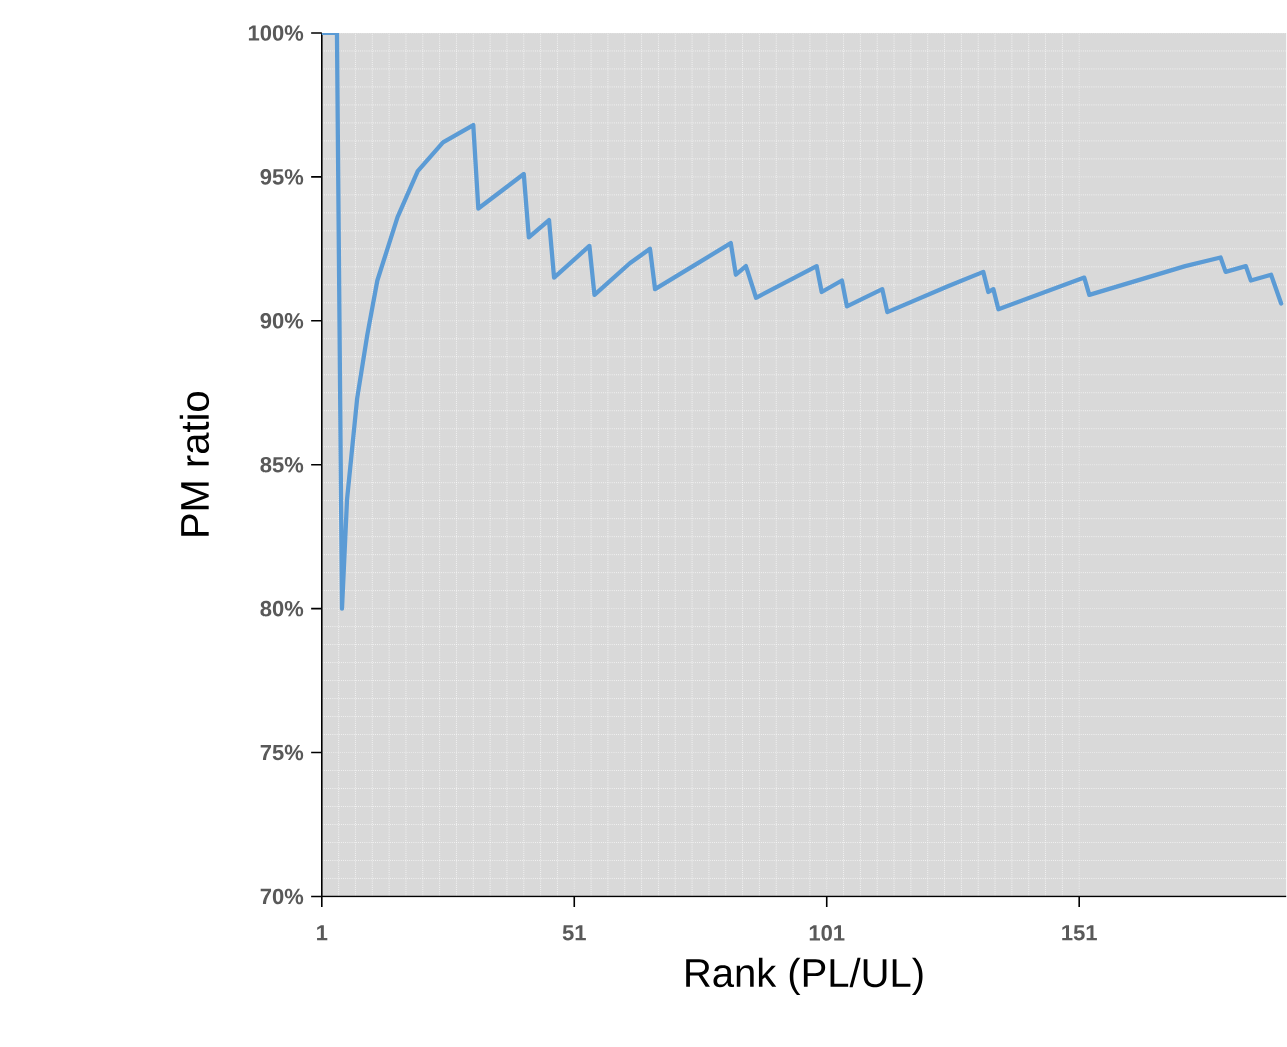 This screenshot has height=1047, width=1287. What do you see at coordinates (282, 464) in the screenshot?
I see `y-tick-label: 85%` at bounding box center [282, 464].